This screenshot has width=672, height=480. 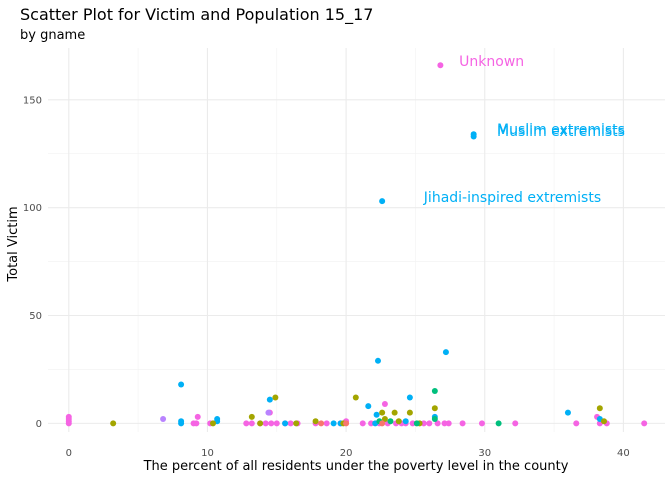 What do you see at coordinates (13, 244) in the screenshot?
I see `y-axis-title: Total Victim` at bounding box center [13, 244].